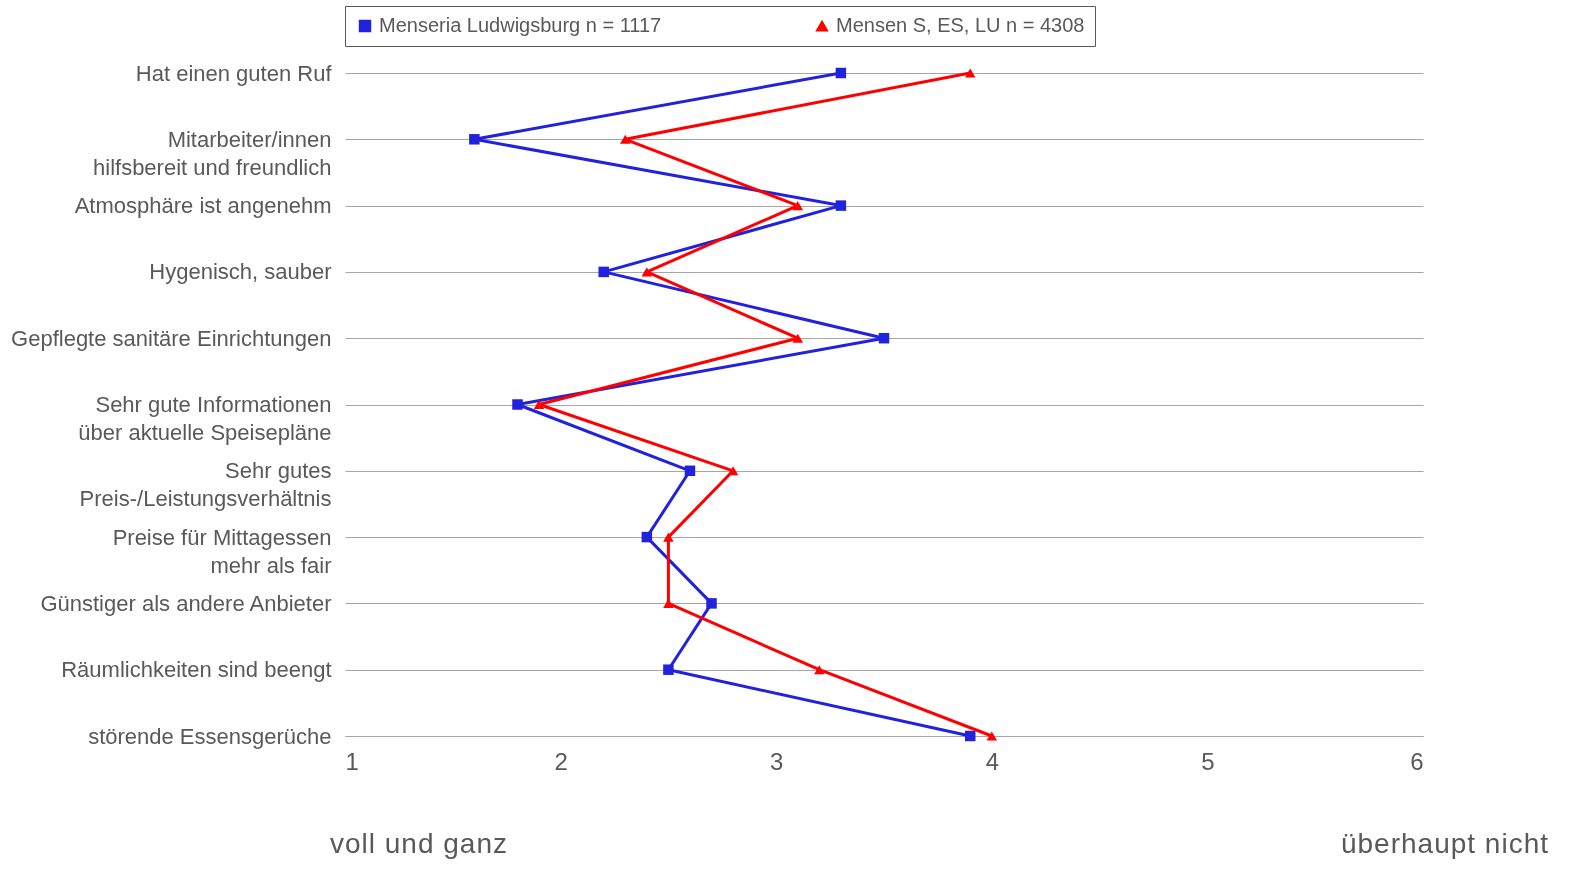  Describe the element at coordinates (777, 761) in the screenshot. I see `x-tick-label: 3` at that location.